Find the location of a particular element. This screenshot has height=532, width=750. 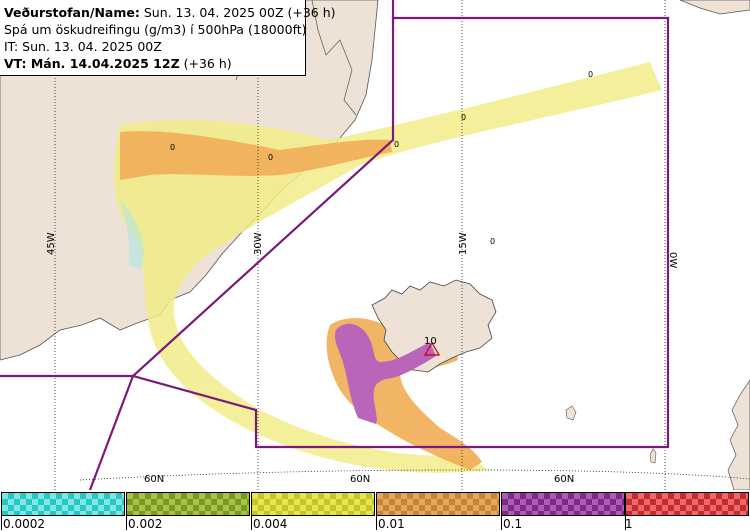

longitude-labels: 45W 30W 15W 0W is located at coordinates (362, 250).